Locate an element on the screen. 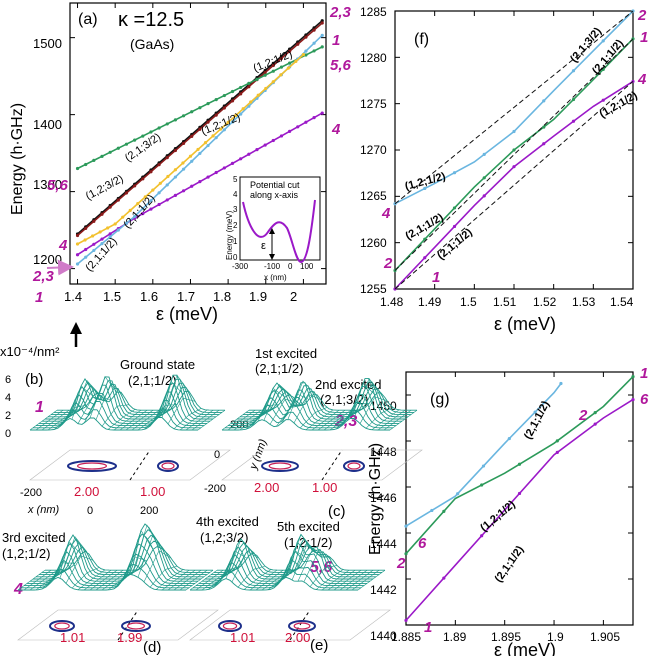 The image size is (654, 656). a-arrow-up-head is located at coordinates (76, 328).